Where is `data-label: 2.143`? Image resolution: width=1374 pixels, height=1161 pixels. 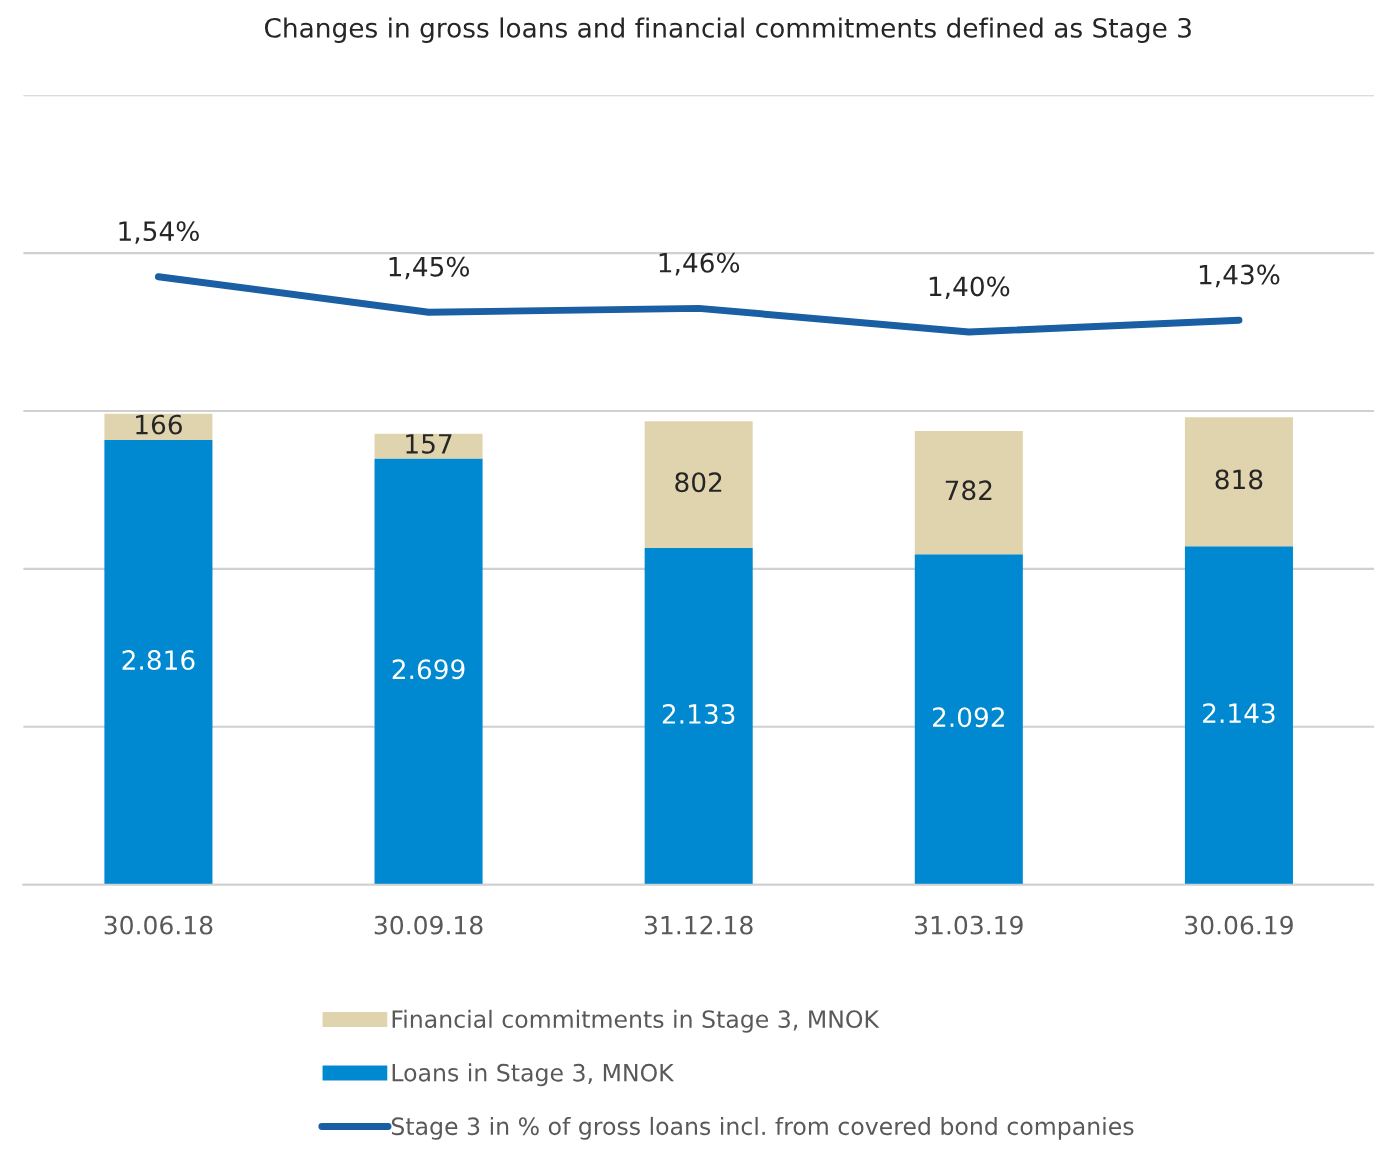
data-label: 2.143 is located at coordinates (1239, 713).